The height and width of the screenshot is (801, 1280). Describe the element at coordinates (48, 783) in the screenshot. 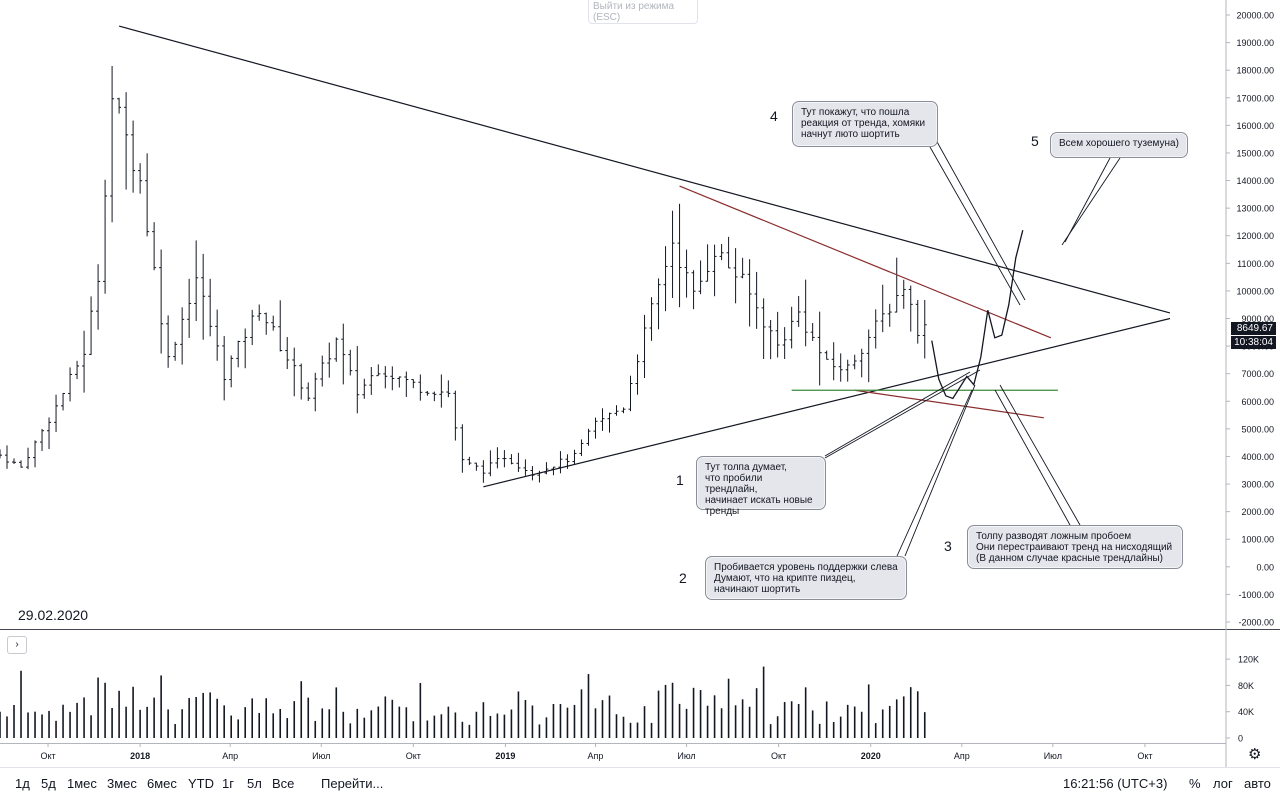

I see `range-5d-button: 5д` at that location.